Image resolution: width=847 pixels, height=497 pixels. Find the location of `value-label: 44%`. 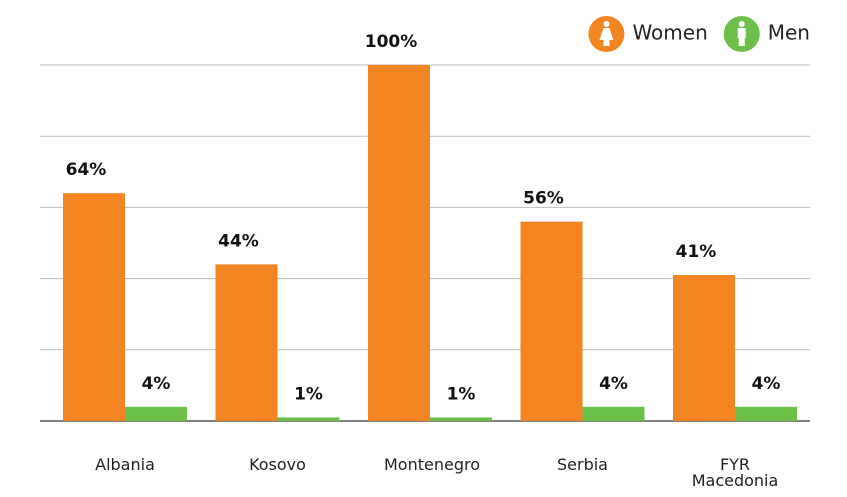

value-label: 44% is located at coordinates (238, 241).